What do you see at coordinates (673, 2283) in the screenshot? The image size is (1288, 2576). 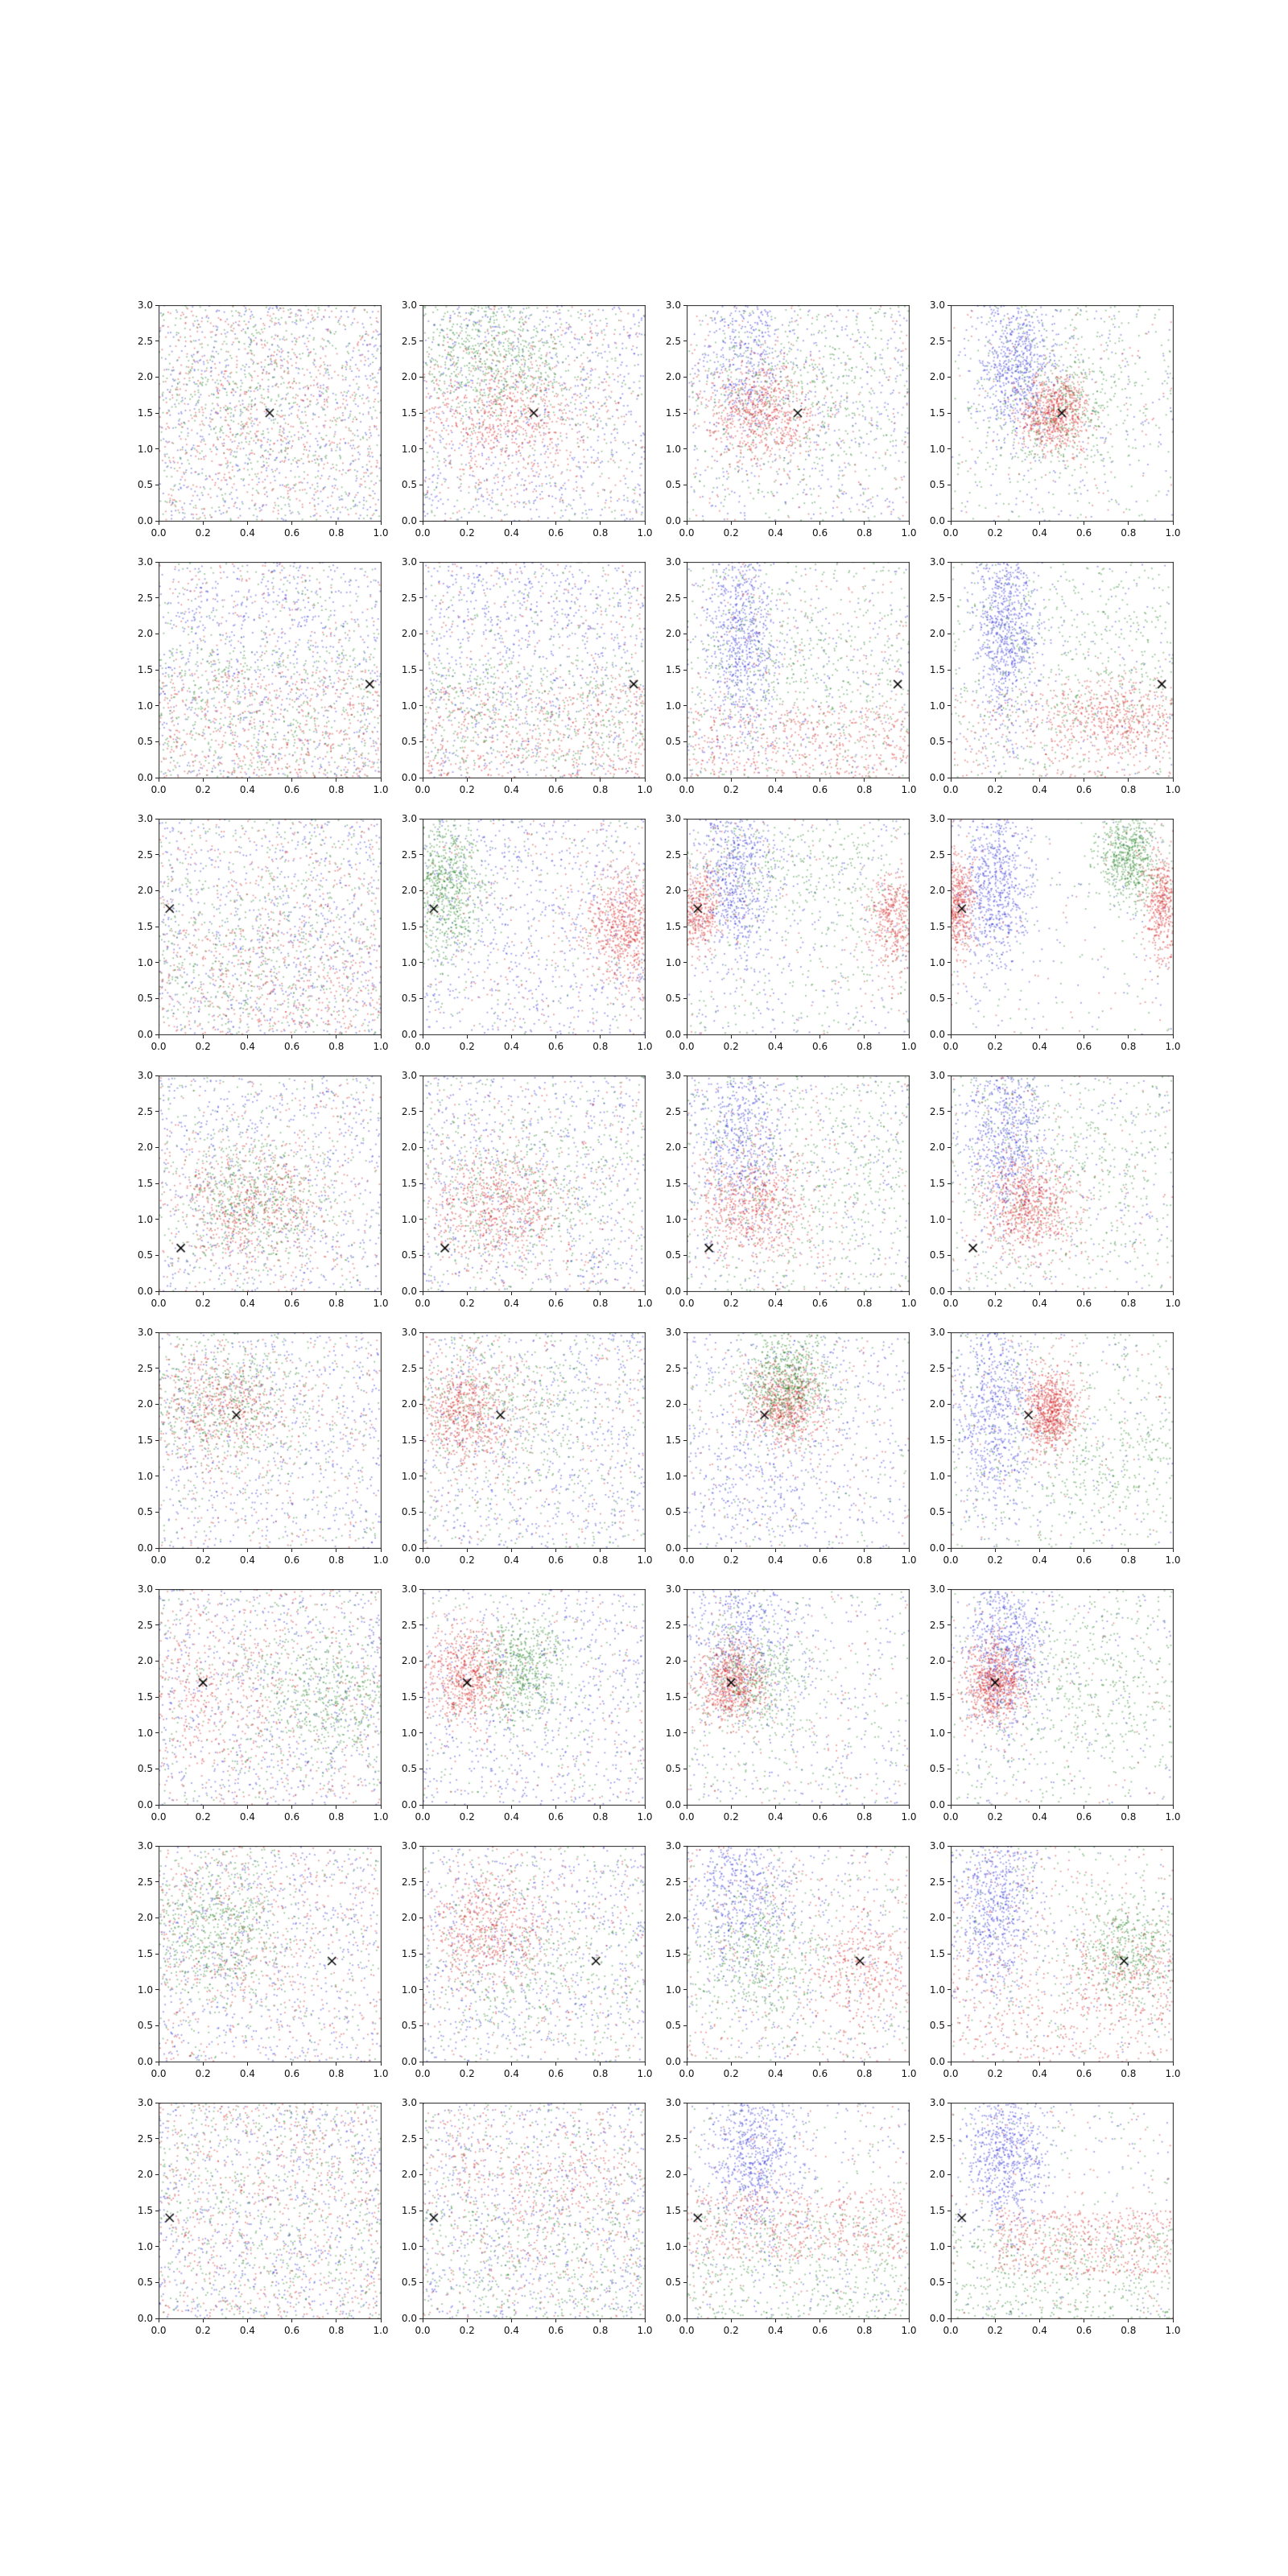 I see `y-tick-label: 0.5` at bounding box center [673, 2283].